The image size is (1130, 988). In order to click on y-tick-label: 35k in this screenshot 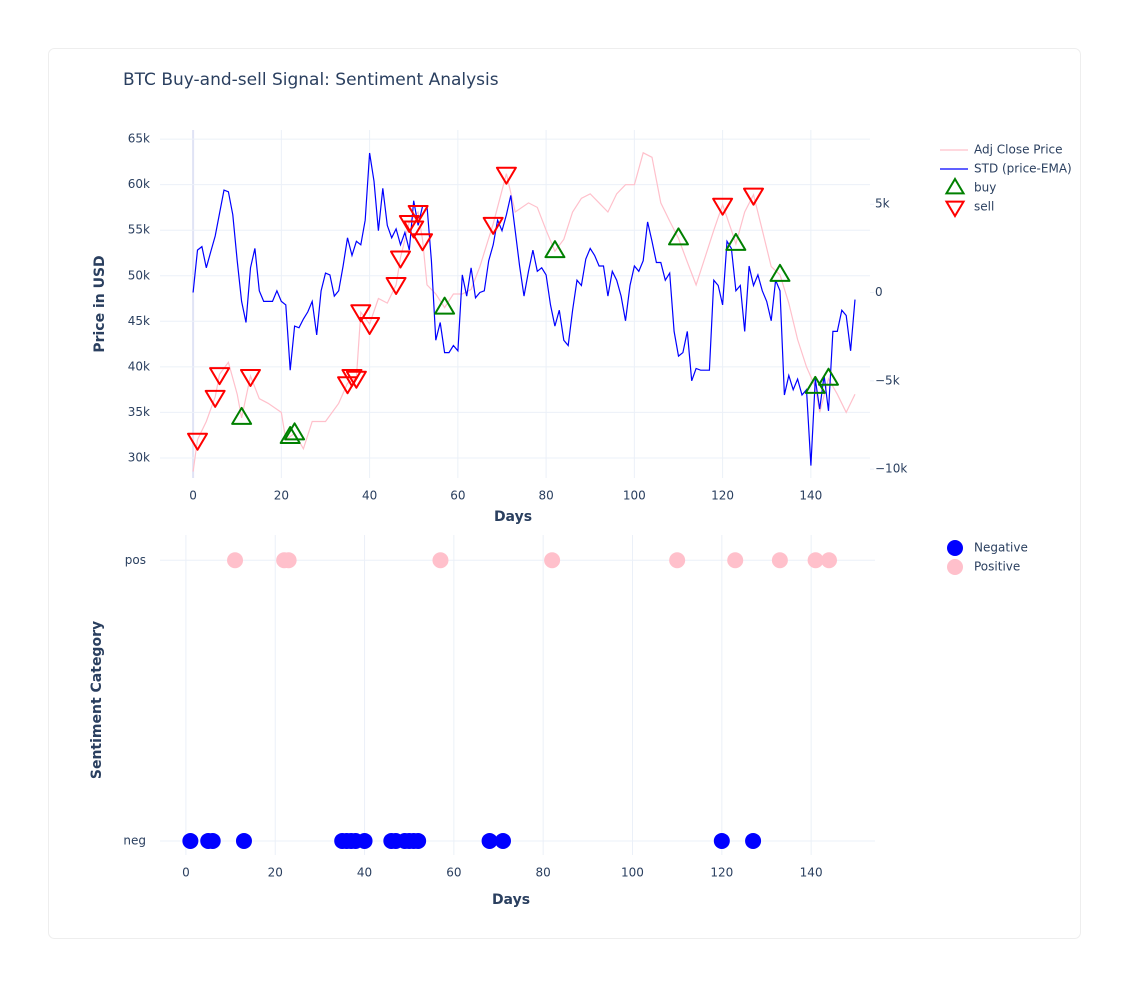, I will do `click(139, 412)`.